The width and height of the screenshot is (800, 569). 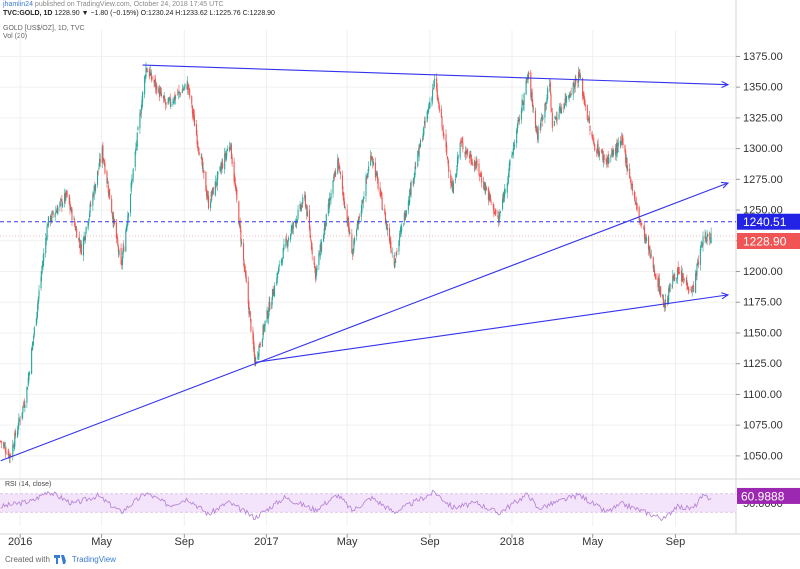 What do you see at coordinates (20, 542) in the screenshot?
I see `time-tick-label: 2016` at bounding box center [20, 542].